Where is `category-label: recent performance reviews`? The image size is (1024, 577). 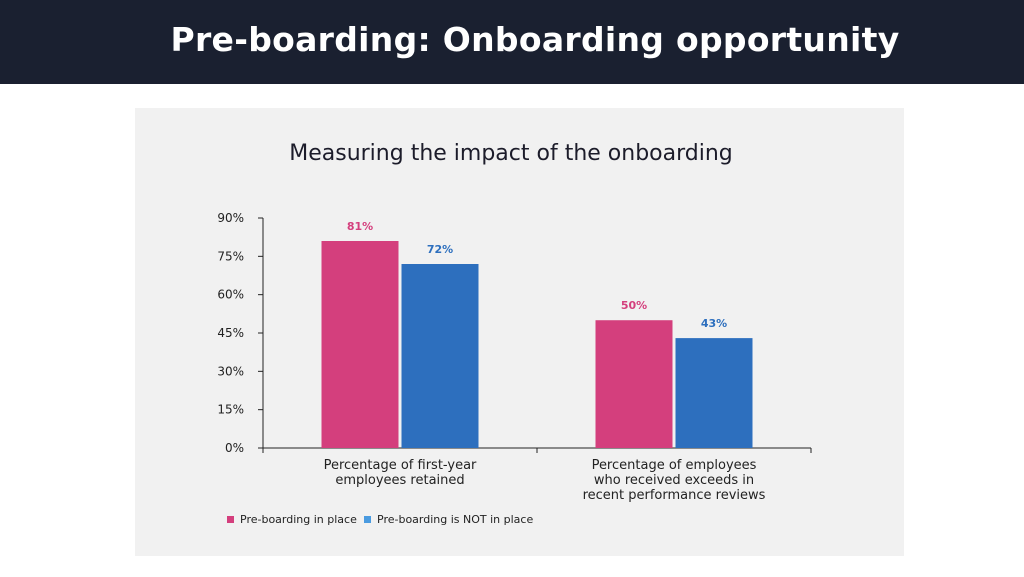 category-label: recent performance reviews is located at coordinates (674, 495).